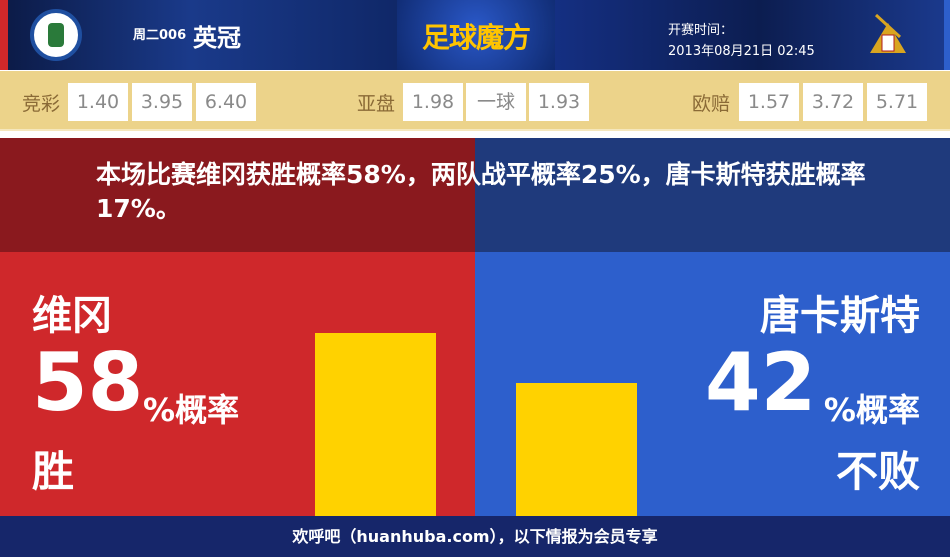 This screenshot has height=557, width=950. What do you see at coordinates (475, 536) in the screenshot?
I see `footer-notice: 欢呼吧（huanhuba.com），以下情报为会员专享` at bounding box center [475, 536].